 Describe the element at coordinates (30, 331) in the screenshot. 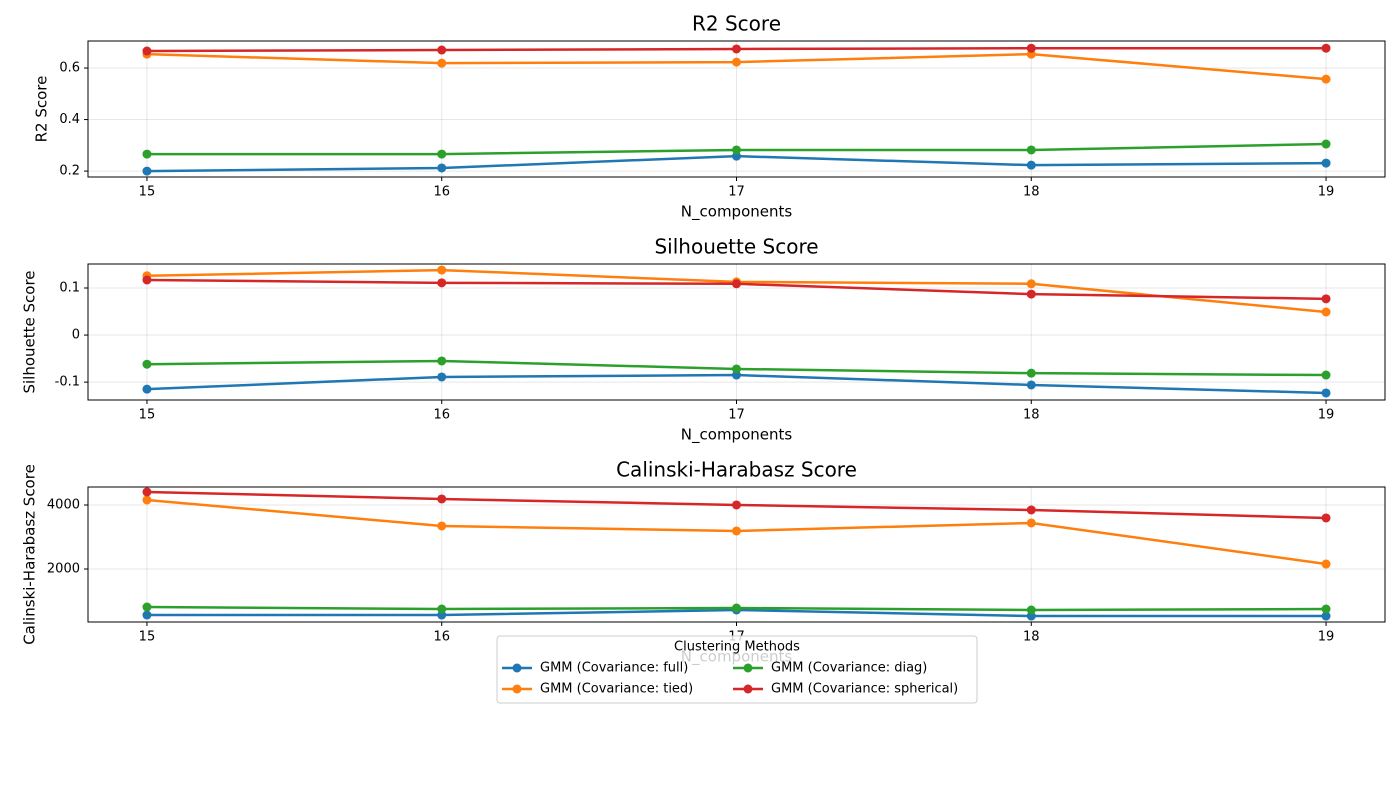

I see `y-axis-label: Silhouette Score` at that location.